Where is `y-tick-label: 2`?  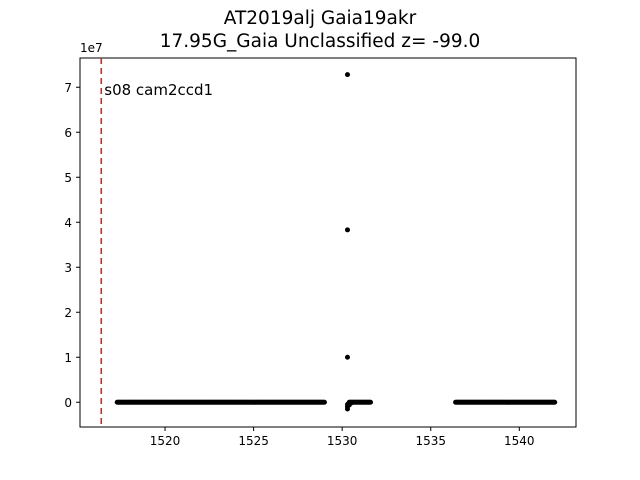 y-tick-label: 2 is located at coordinates (68, 313).